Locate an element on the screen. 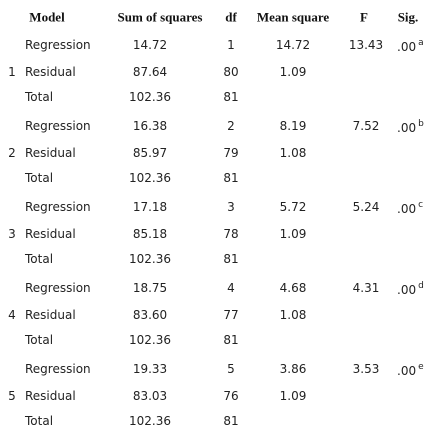 The height and width of the screenshot is (438, 435). ss-value: 16.38 is located at coordinates (150, 126).